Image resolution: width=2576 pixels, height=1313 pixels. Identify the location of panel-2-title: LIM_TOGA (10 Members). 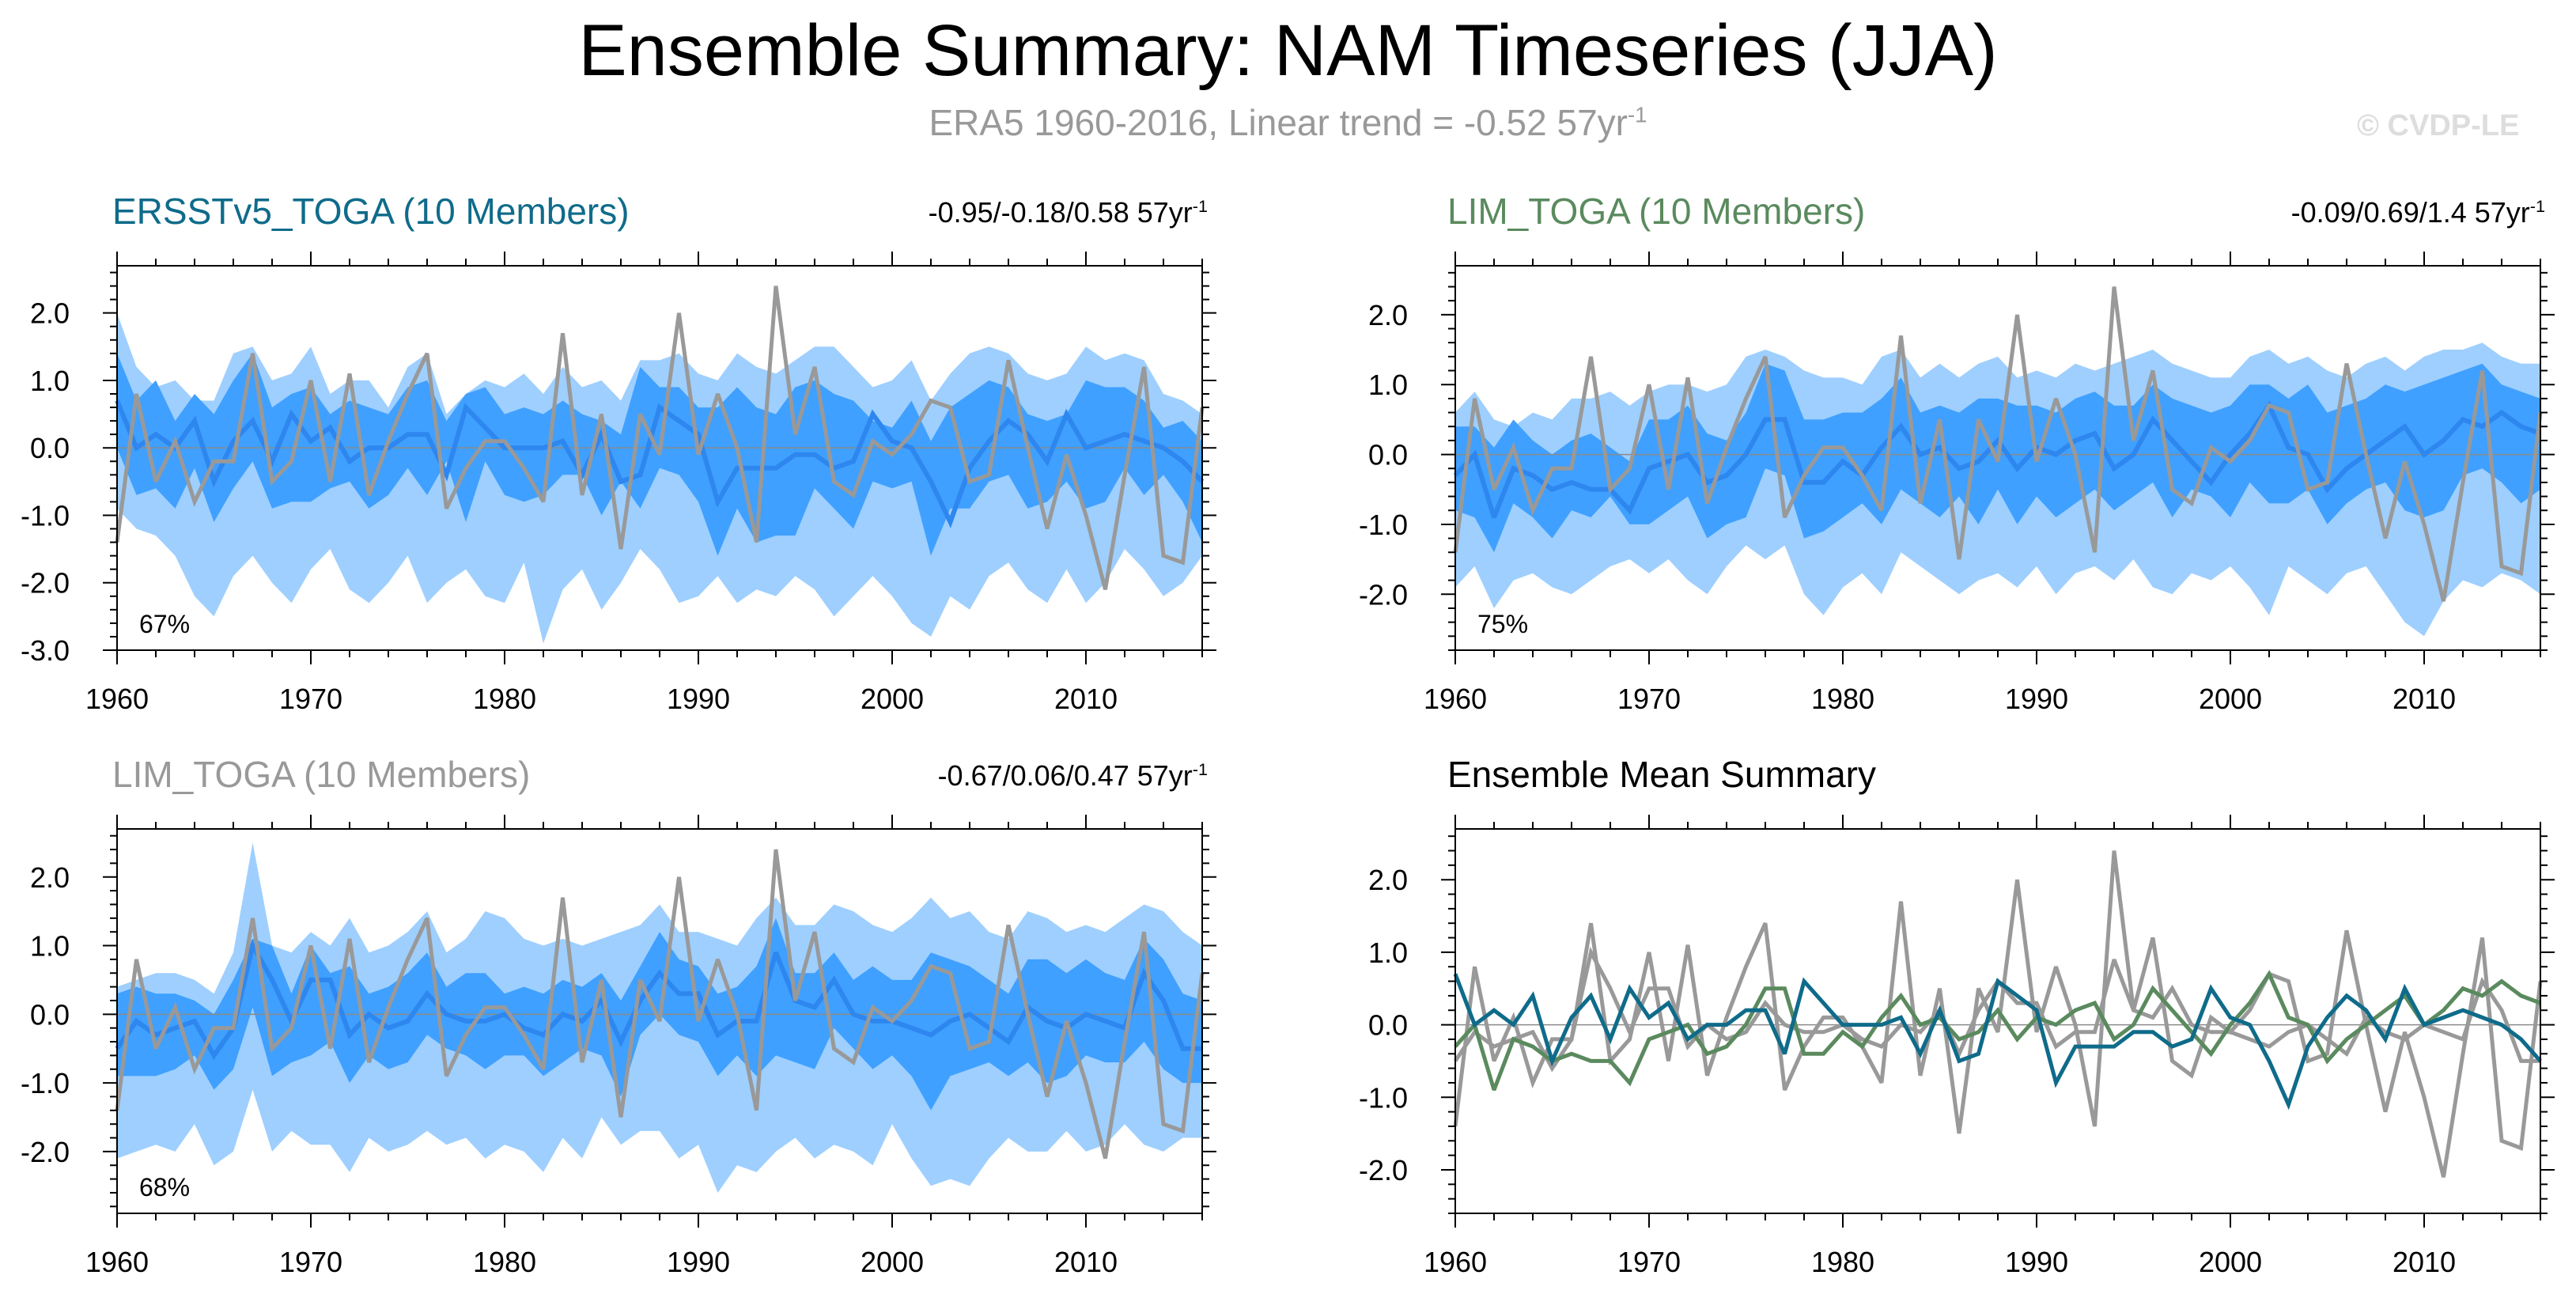
(1656, 211).